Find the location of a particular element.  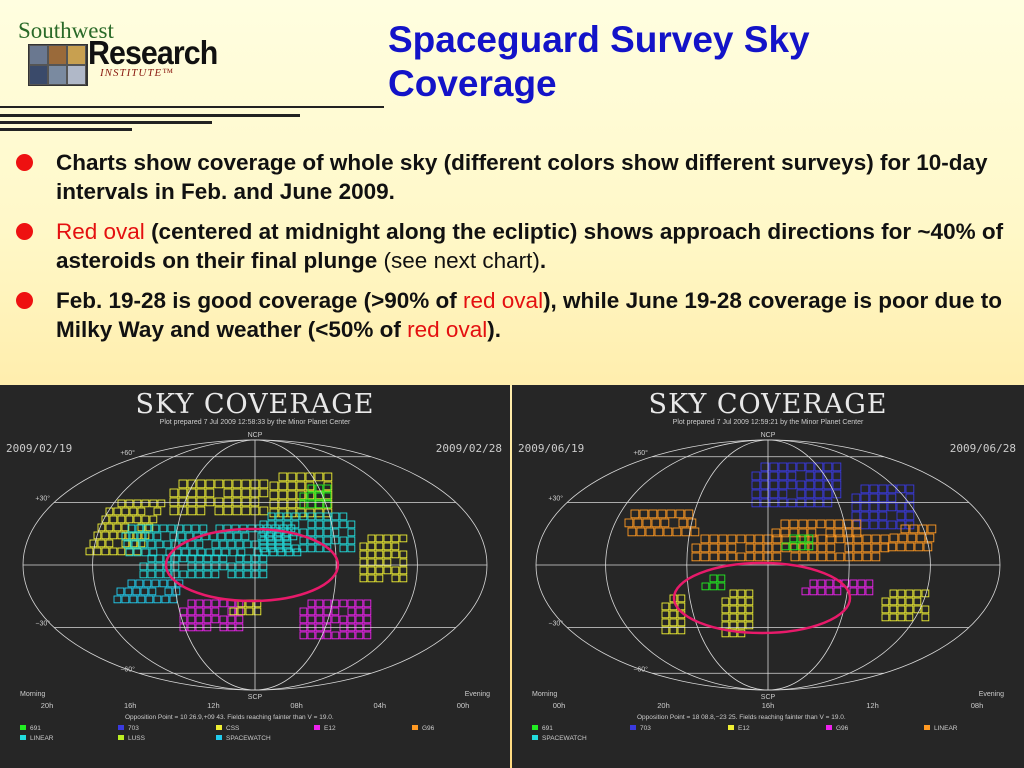

logo-research-text: Research is located at coordinates (153, 52).